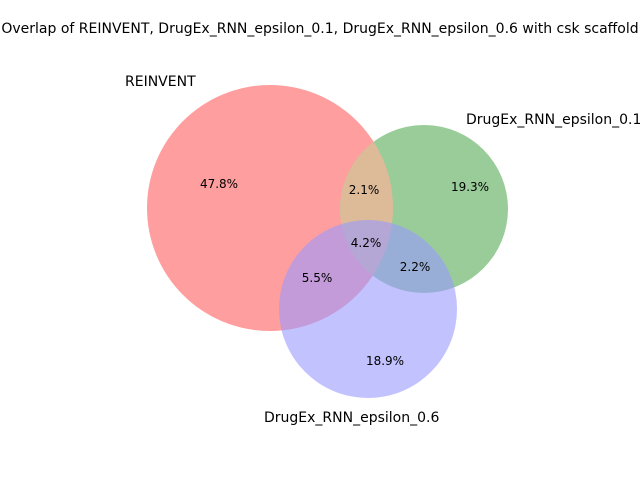 This screenshot has height=480, width=640. What do you see at coordinates (351, 418) in the screenshot?
I see `set-label-drugex-0-6: DrugEx_RNN_epsilon_0.6` at bounding box center [351, 418].